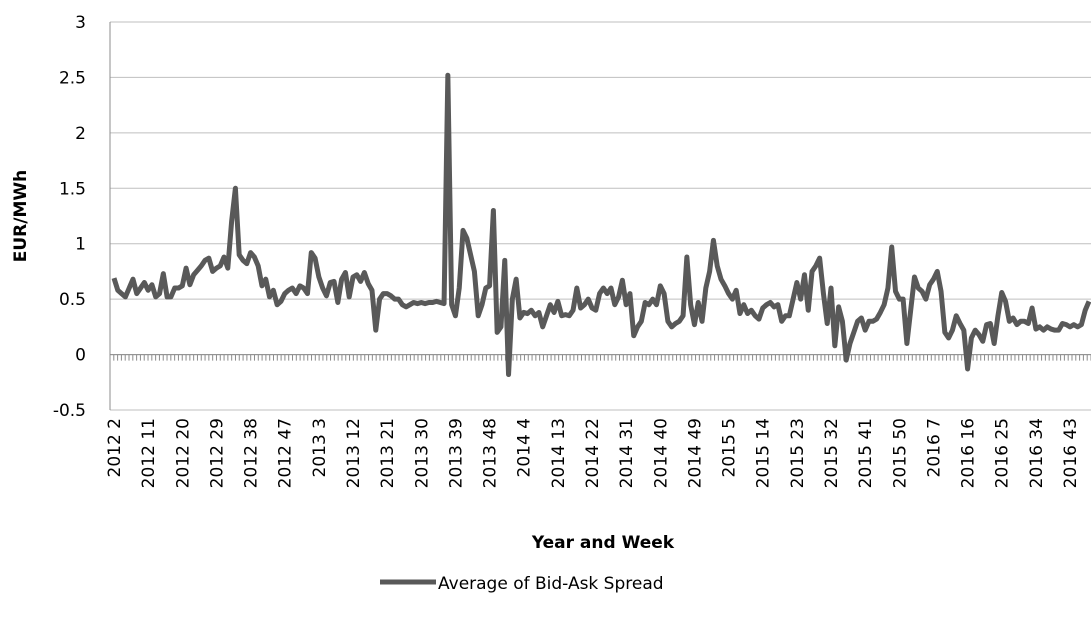 The image size is (1091, 625). What do you see at coordinates (183, 453) in the screenshot?
I see `x-tick-label: 2012 20` at bounding box center [183, 453].